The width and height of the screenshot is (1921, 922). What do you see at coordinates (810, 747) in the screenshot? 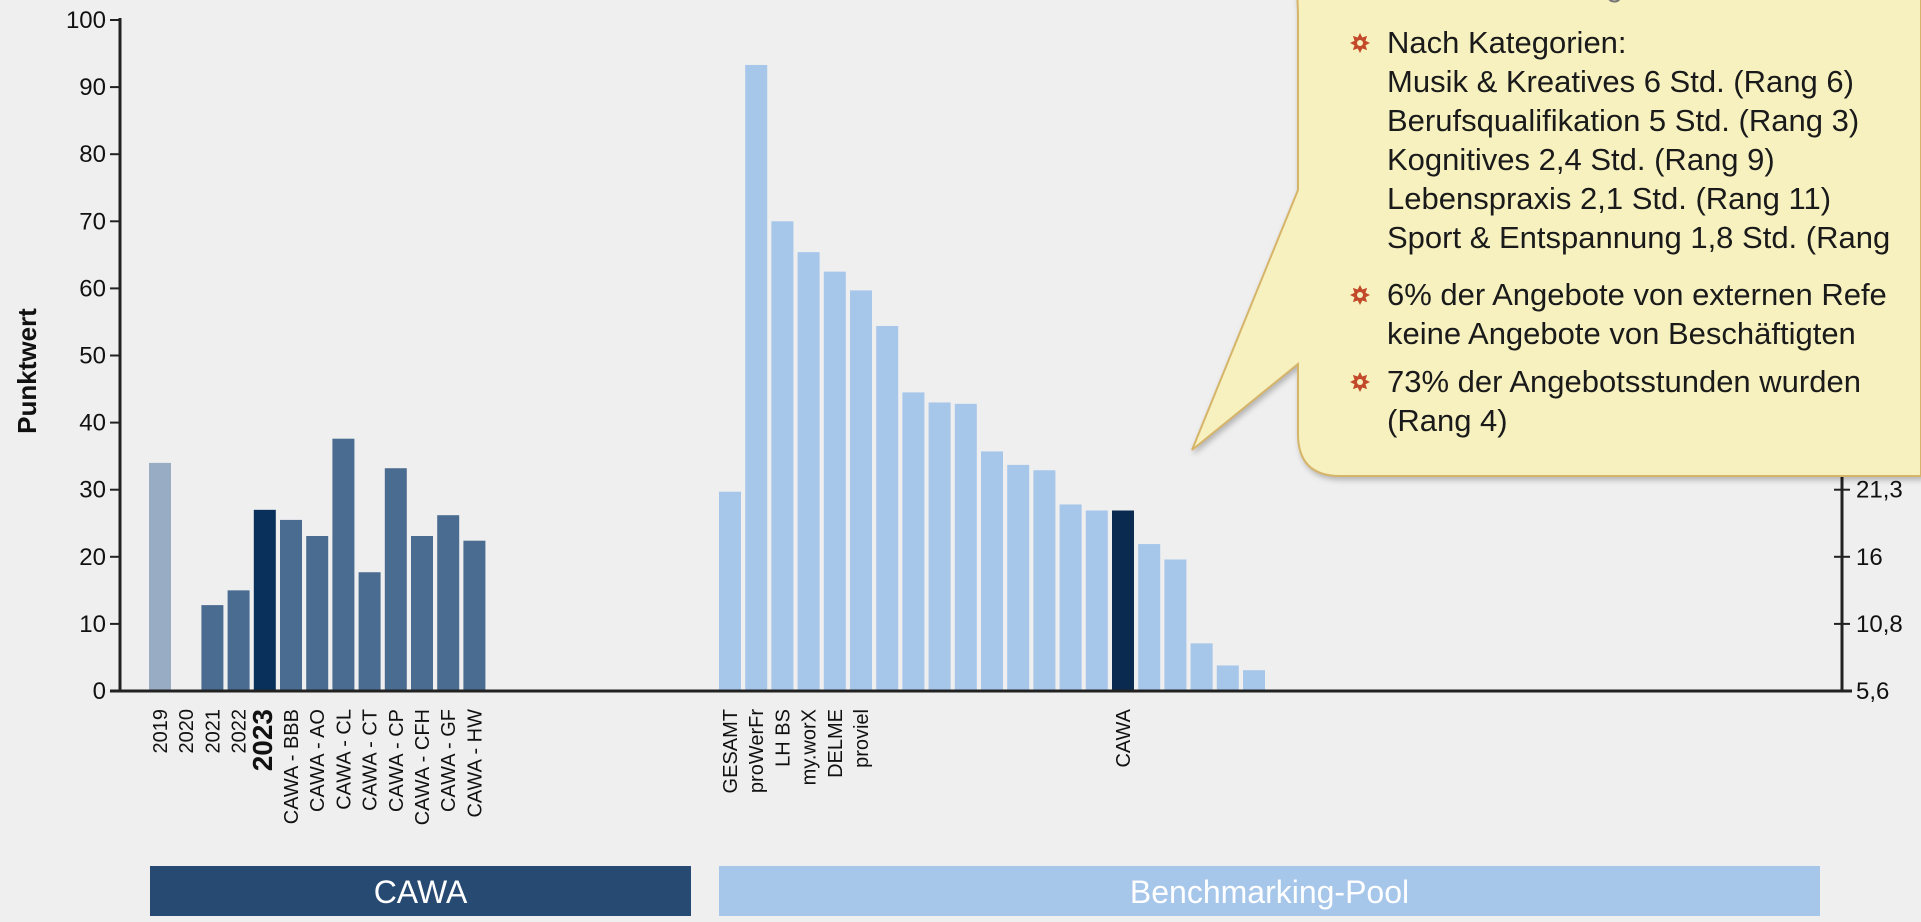
I see `category-label: my.worX` at bounding box center [810, 747].